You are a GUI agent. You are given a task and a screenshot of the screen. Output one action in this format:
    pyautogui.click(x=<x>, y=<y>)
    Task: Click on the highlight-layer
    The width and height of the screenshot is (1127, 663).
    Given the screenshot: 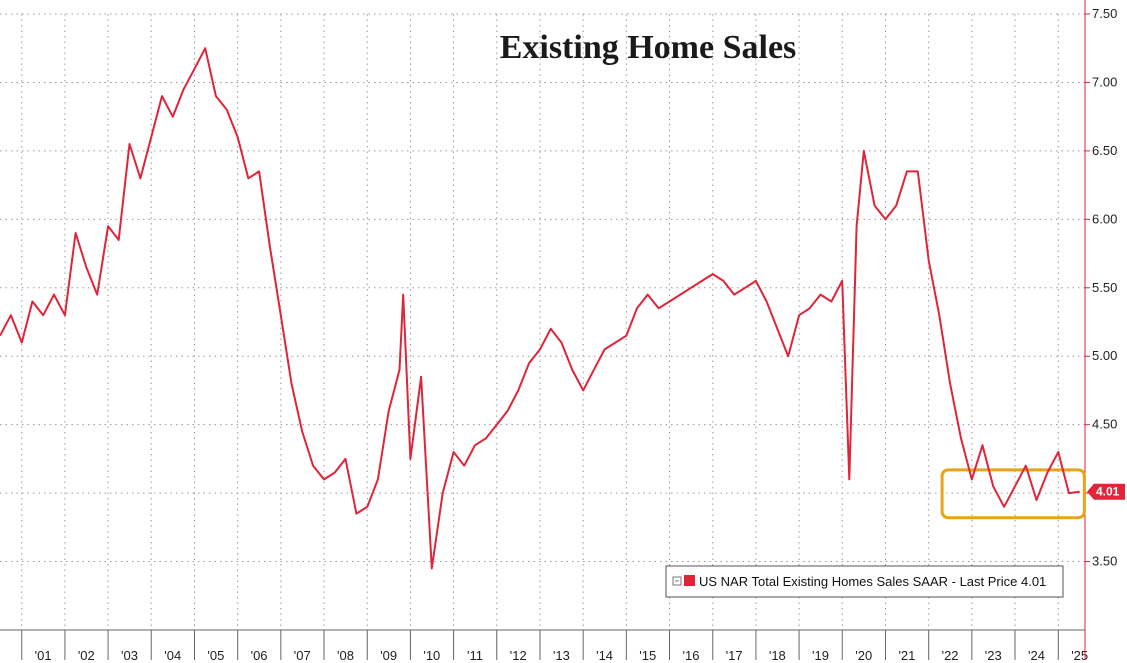 What is the action you would take?
    pyautogui.click(x=1013, y=494)
    